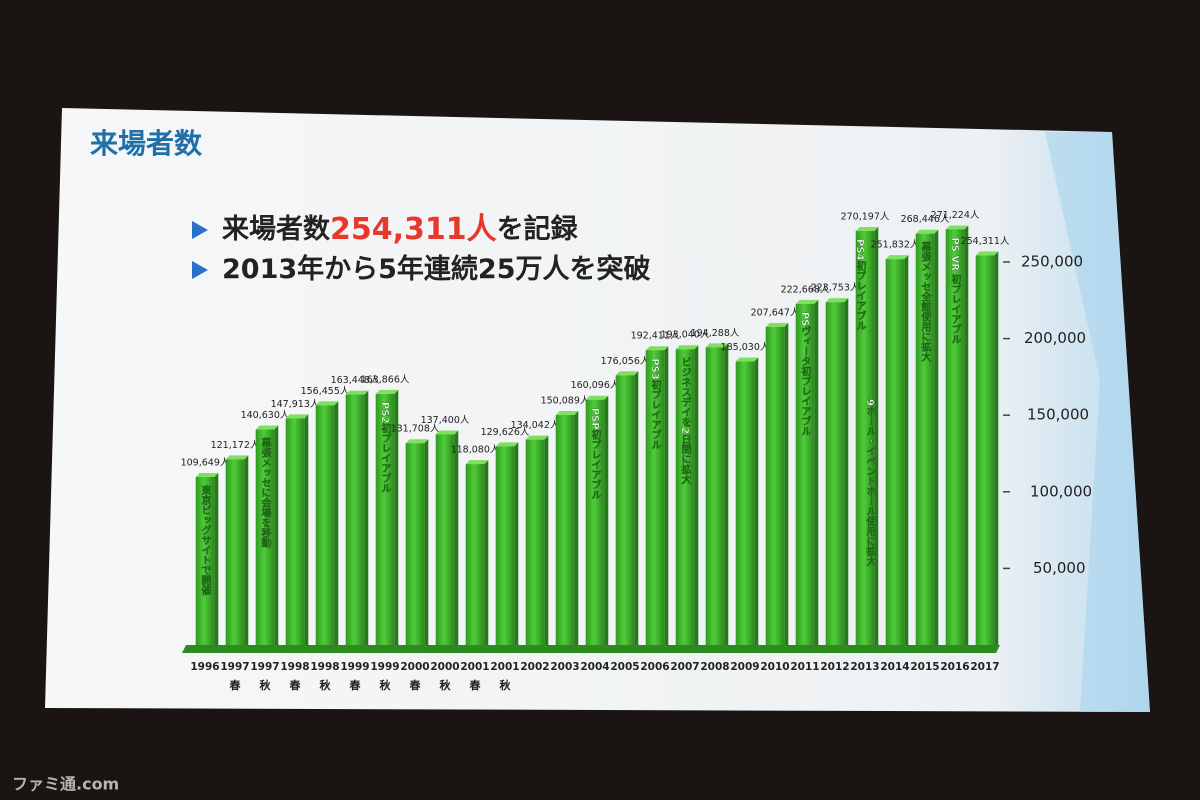  I want to click on bullet-part: 来場者数, so click(276, 229).